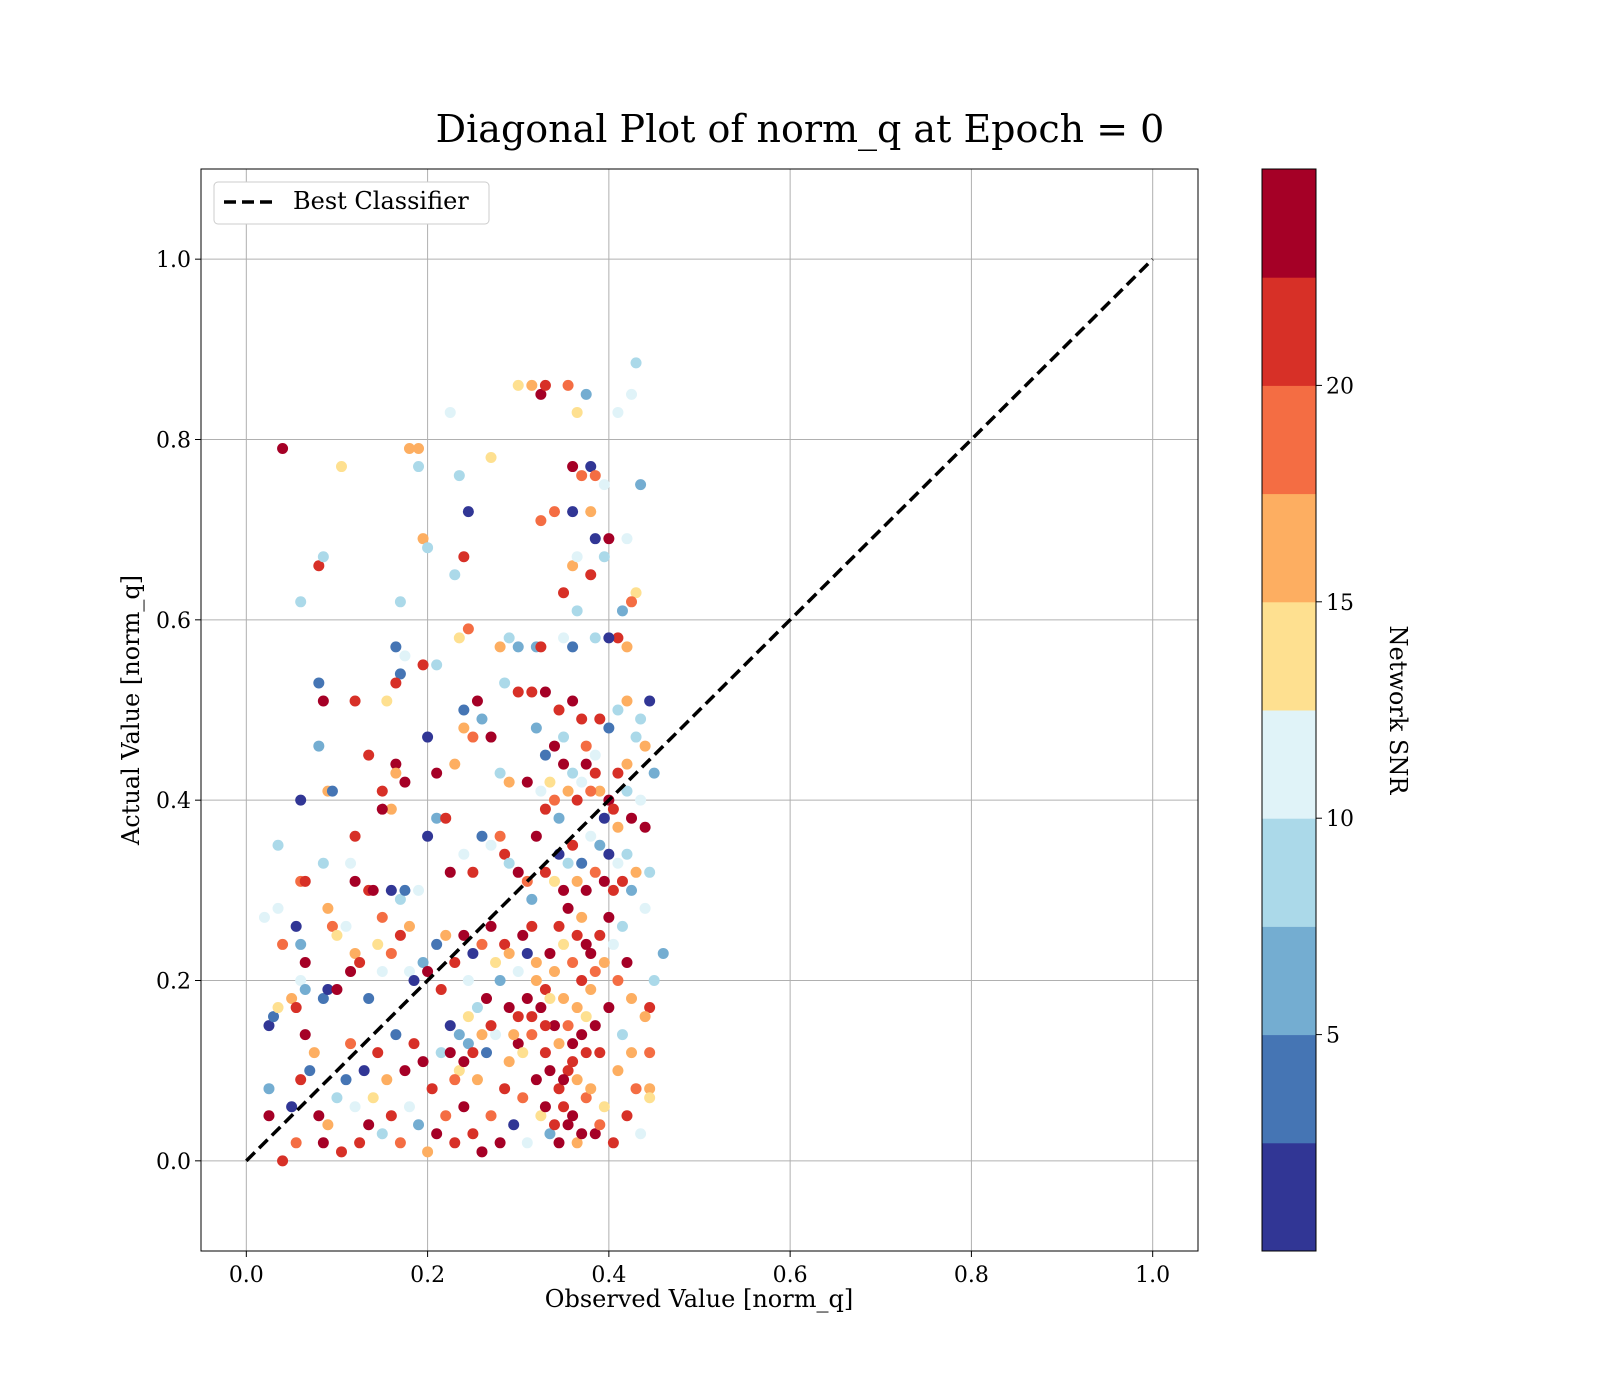  What do you see at coordinates (1307, 710) in the screenshot?
I see `colorbar: 5 10 15 20` at bounding box center [1307, 710].